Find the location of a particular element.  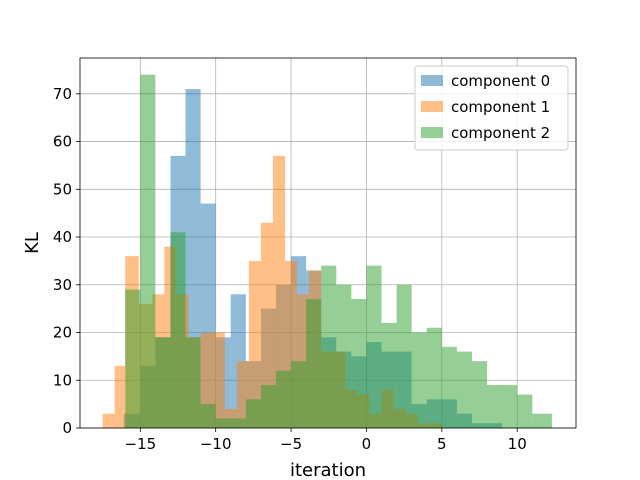

y-axis-label: KL is located at coordinates (32, 243).